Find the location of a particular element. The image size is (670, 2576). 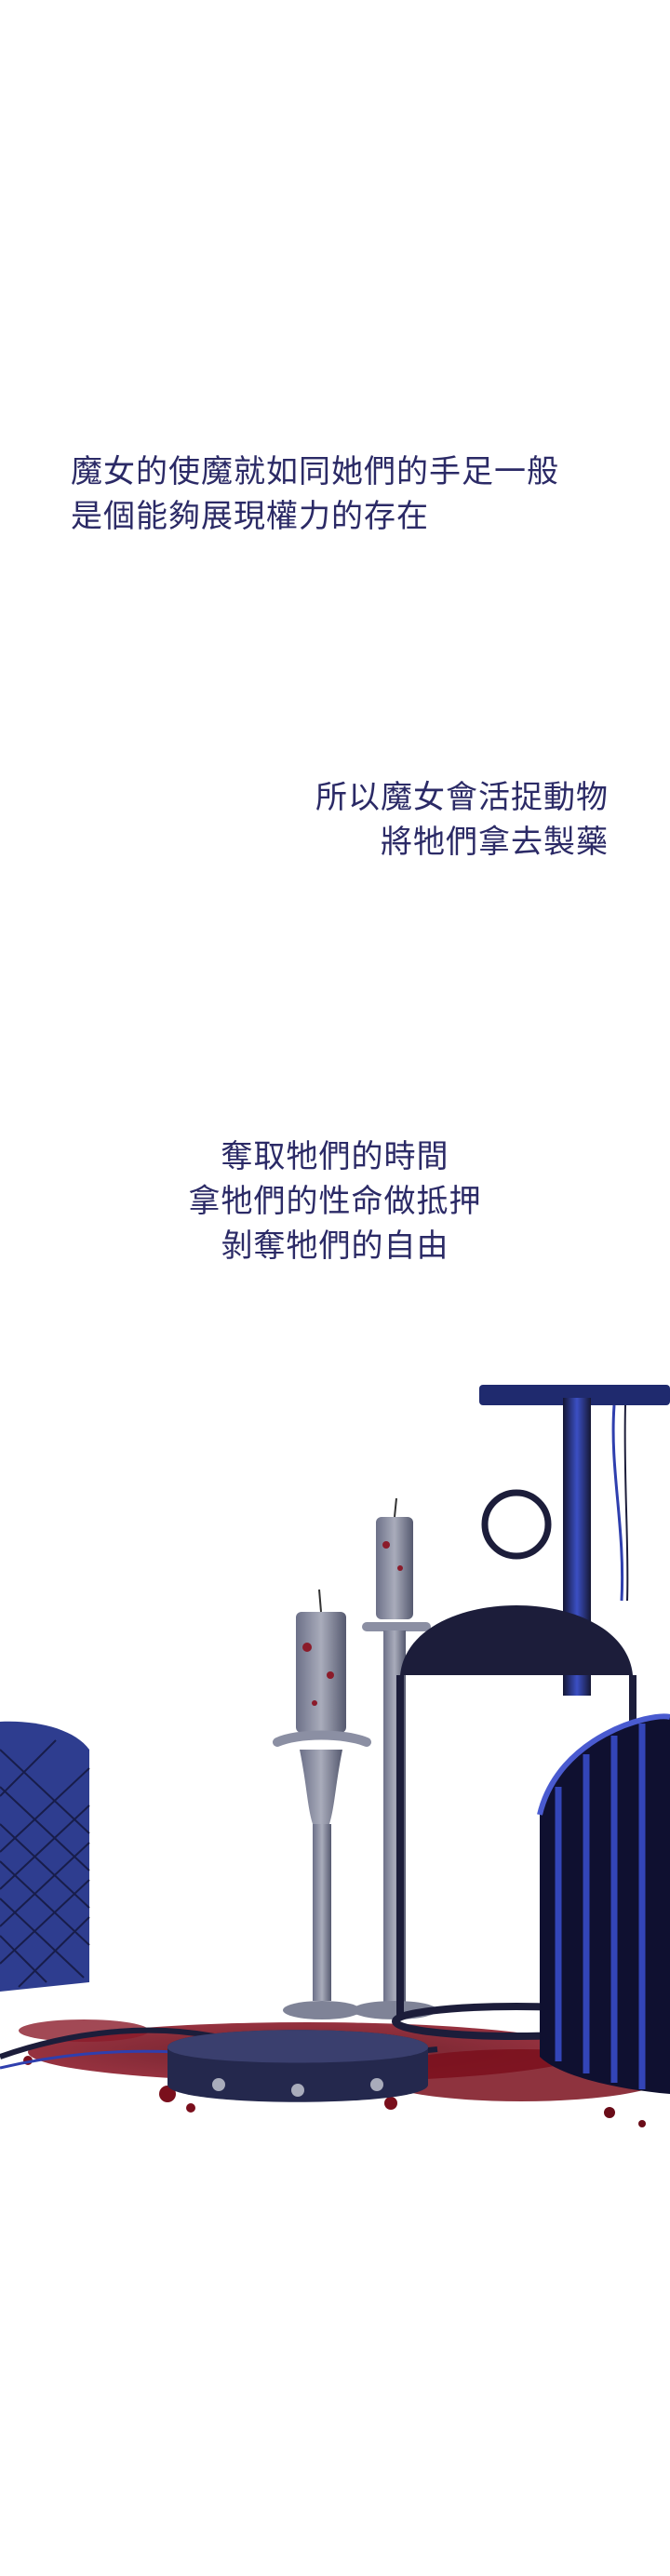

narration-caption-2: 所以魔女會活捉動物 將牠們拿去製藥 is located at coordinates (462, 820).